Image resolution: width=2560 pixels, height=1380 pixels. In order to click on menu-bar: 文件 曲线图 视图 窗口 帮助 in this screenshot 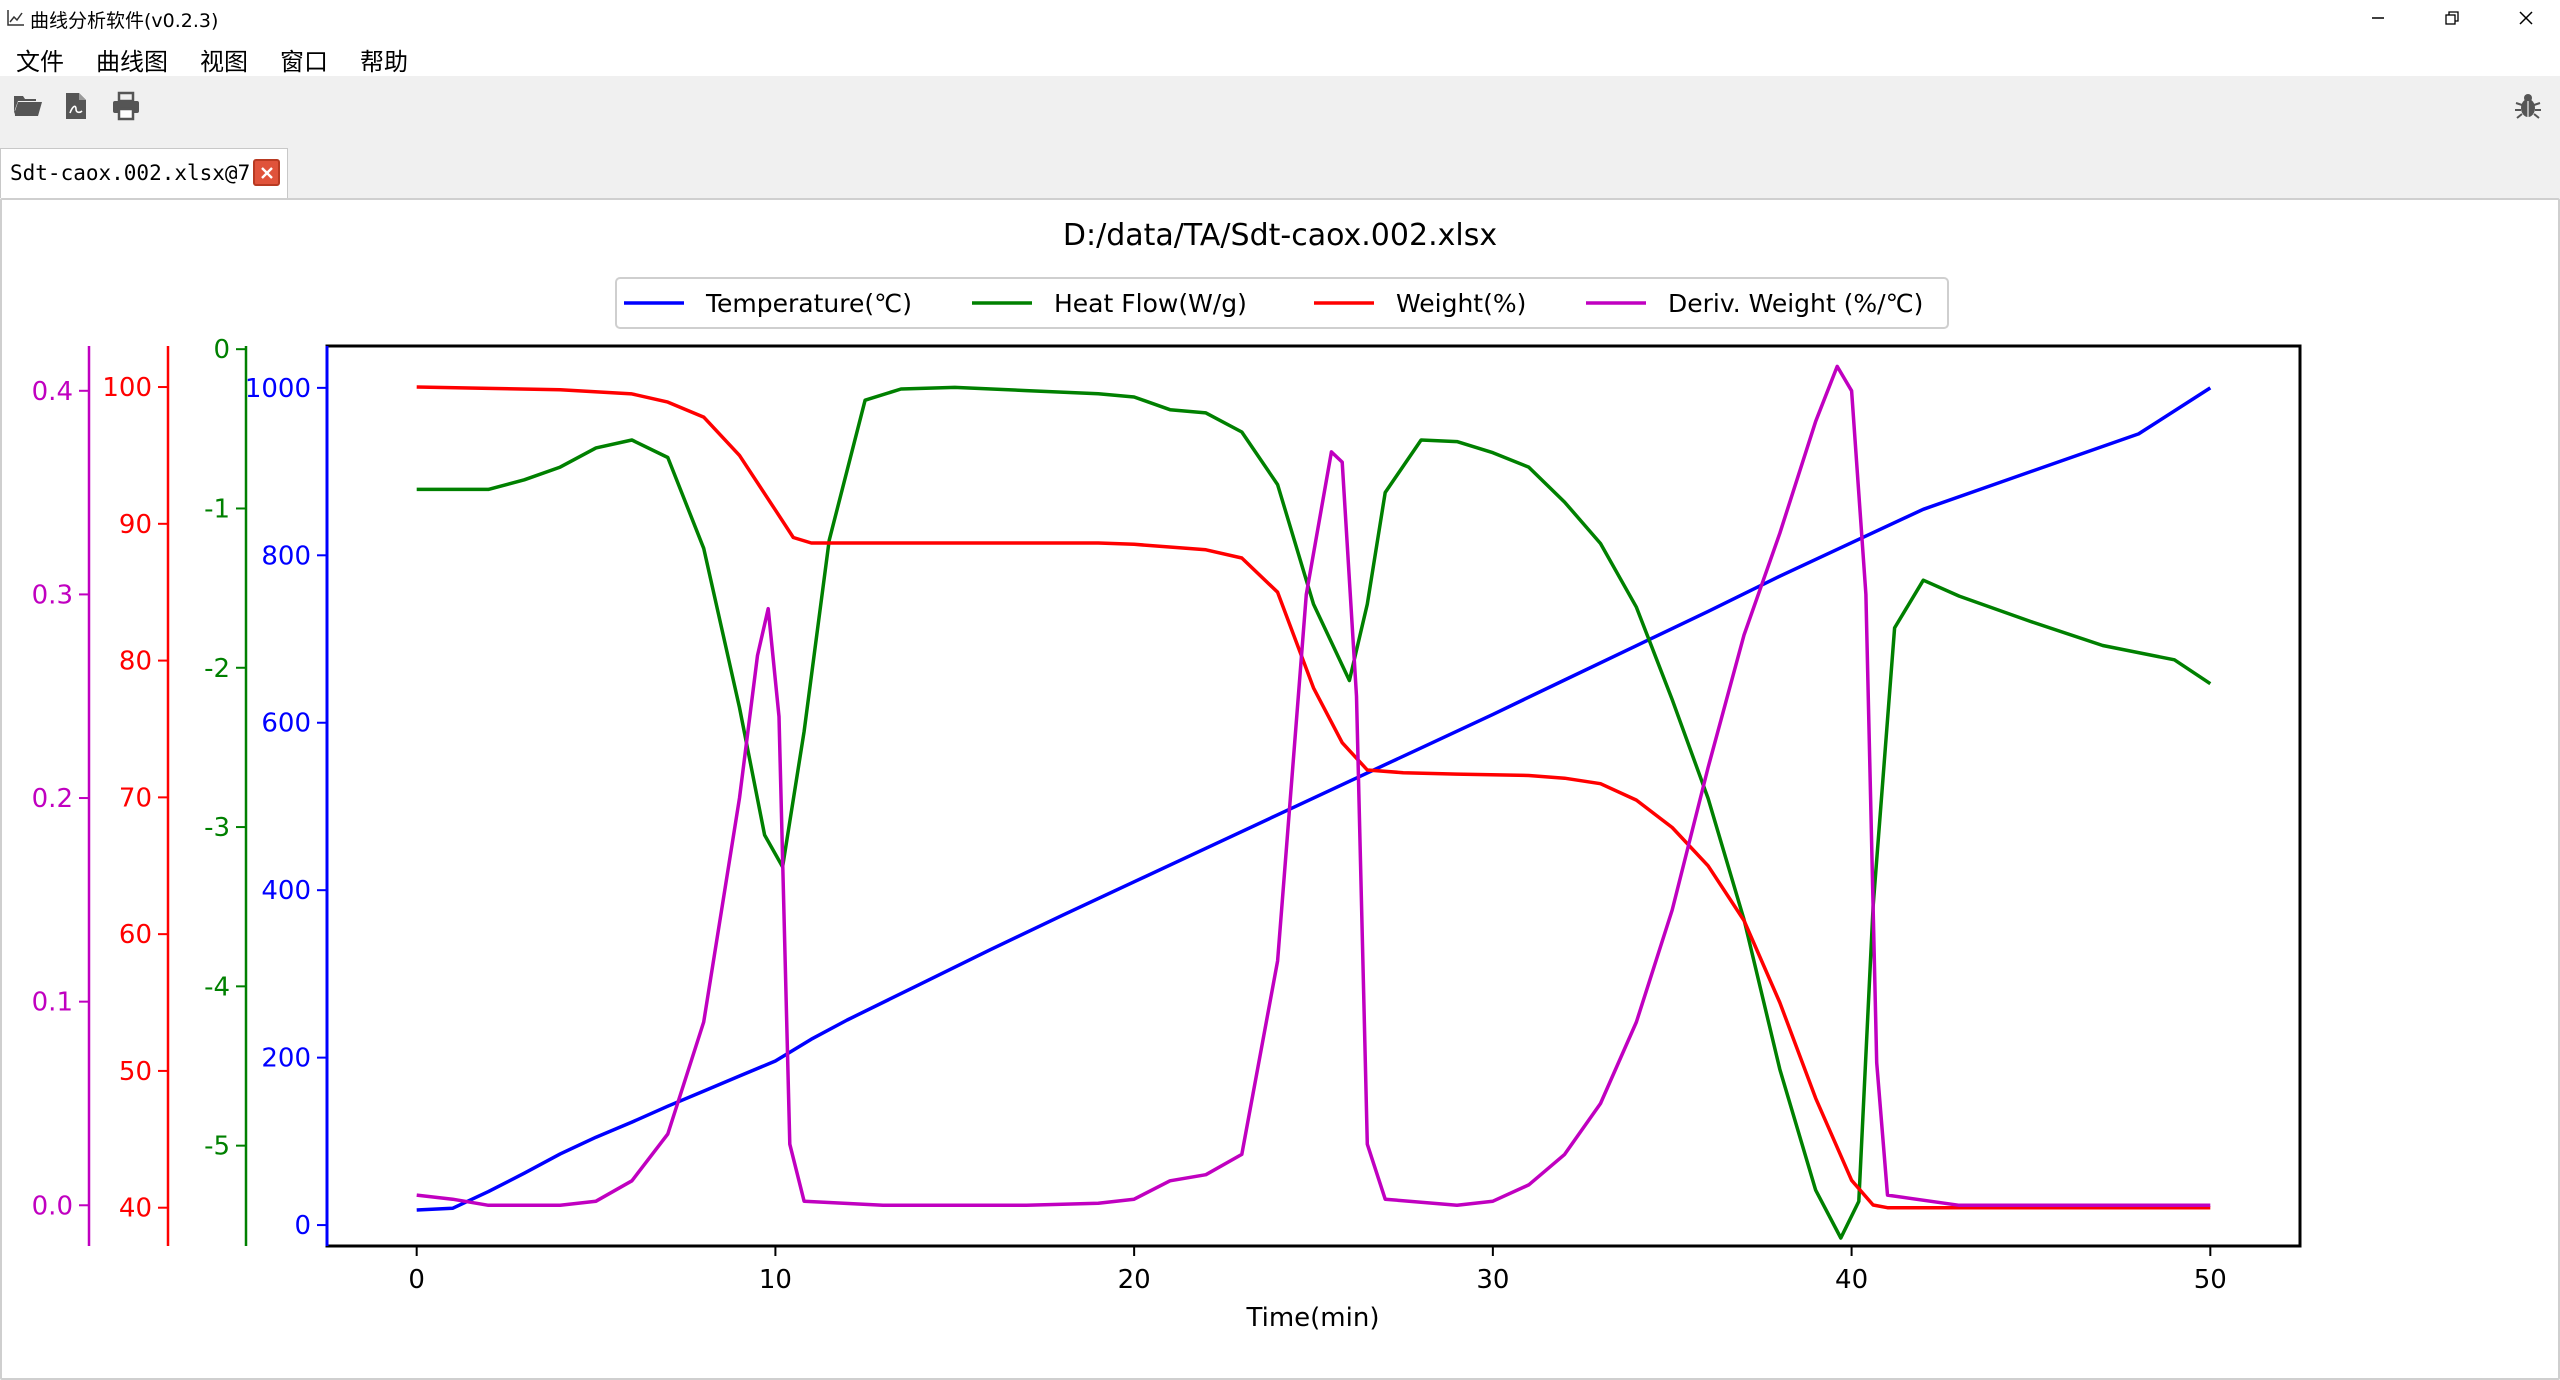, I will do `click(1280, 56)`.